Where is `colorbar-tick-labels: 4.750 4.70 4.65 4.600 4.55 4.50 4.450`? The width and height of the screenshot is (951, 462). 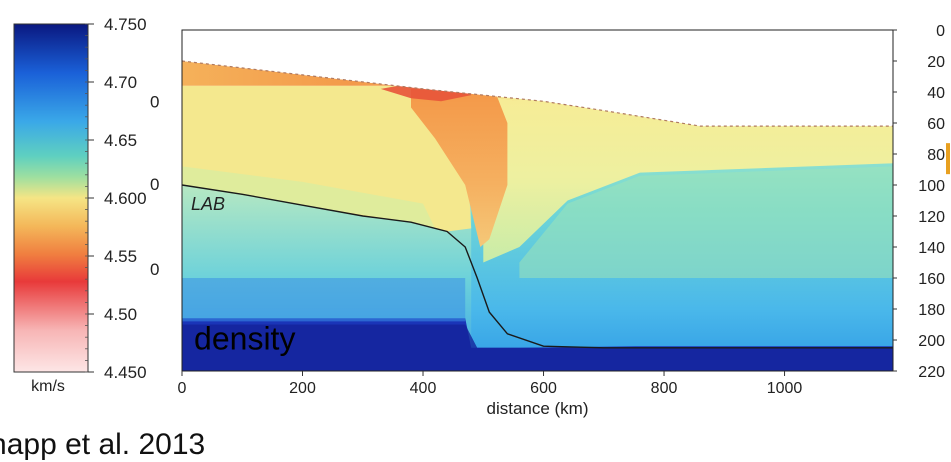
colorbar-tick-labels: 4.750 4.70 4.65 4.600 4.55 4.50 4.450 is located at coordinates (117, 198).